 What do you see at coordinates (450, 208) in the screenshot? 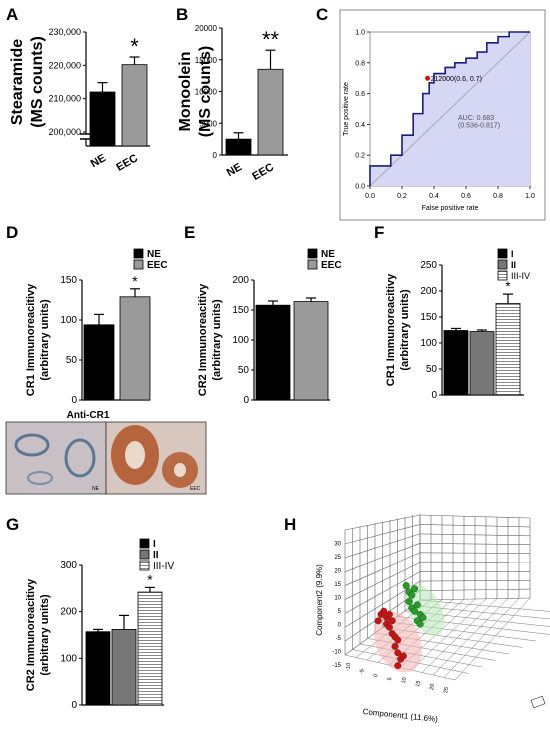
I see `x-axis-label: False positive rate` at bounding box center [450, 208].